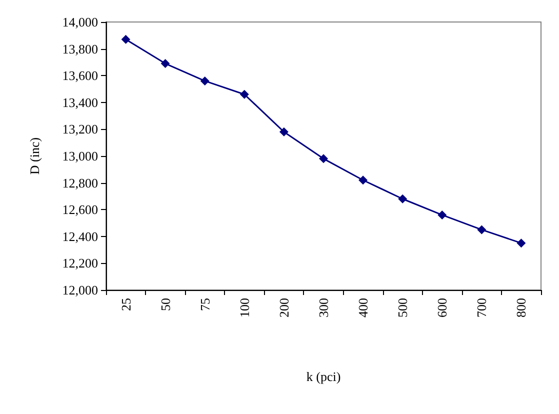 Image resolution: width=559 pixels, height=414 pixels. I want to click on x-tick-label: 400, so click(363, 308).